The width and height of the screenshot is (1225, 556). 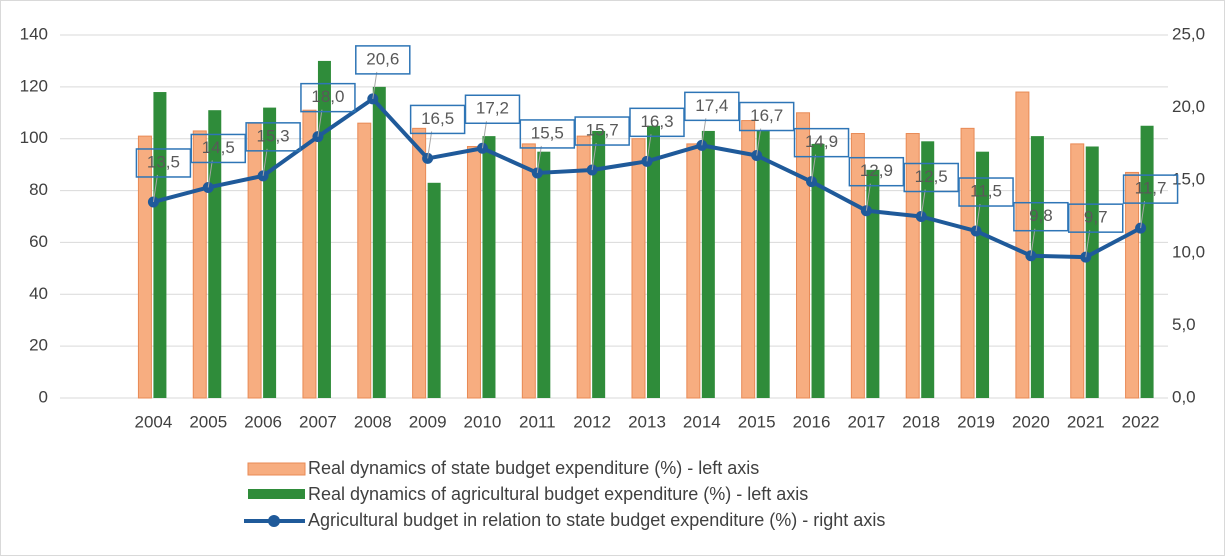 I want to click on y2-tick-label: 10,0, so click(x=1188, y=251).